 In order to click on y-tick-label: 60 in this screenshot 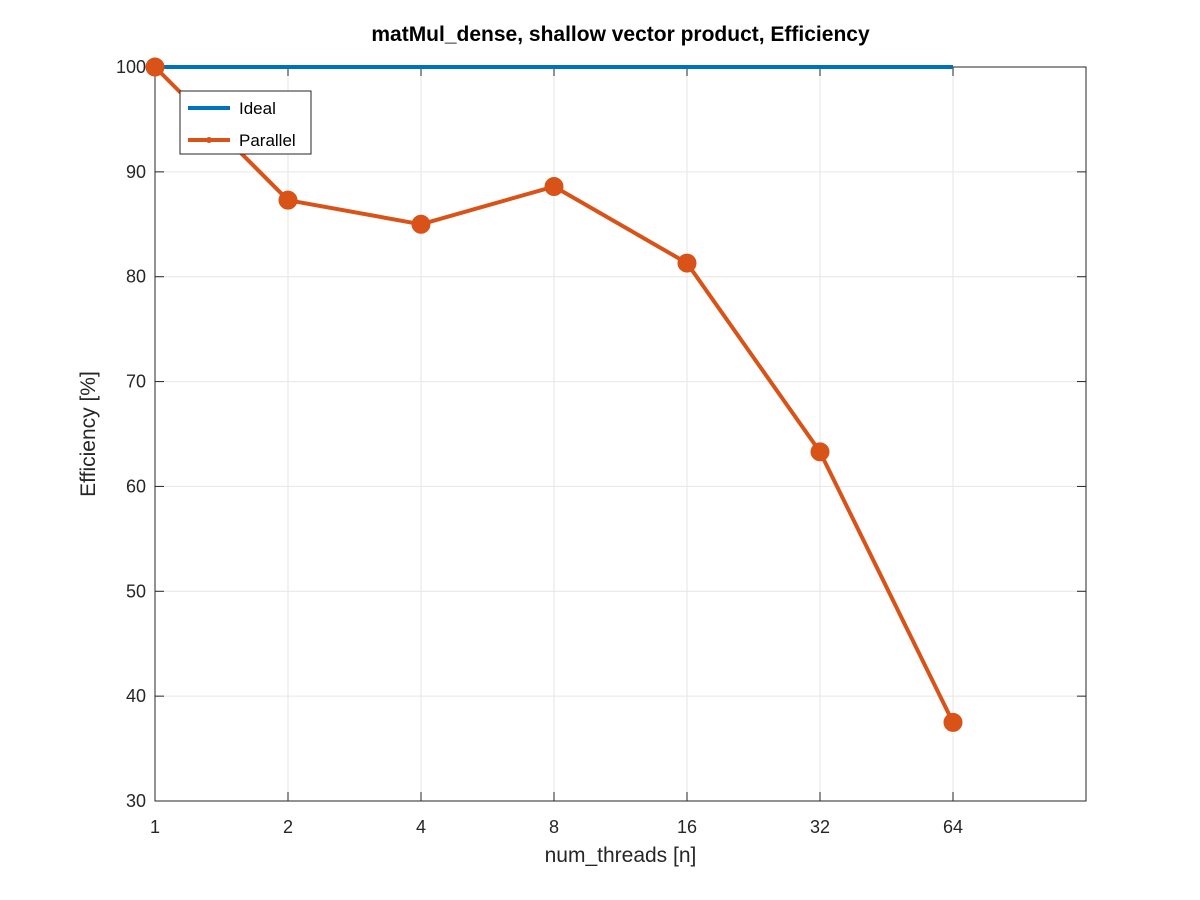, I will do `click(136, 486)`.